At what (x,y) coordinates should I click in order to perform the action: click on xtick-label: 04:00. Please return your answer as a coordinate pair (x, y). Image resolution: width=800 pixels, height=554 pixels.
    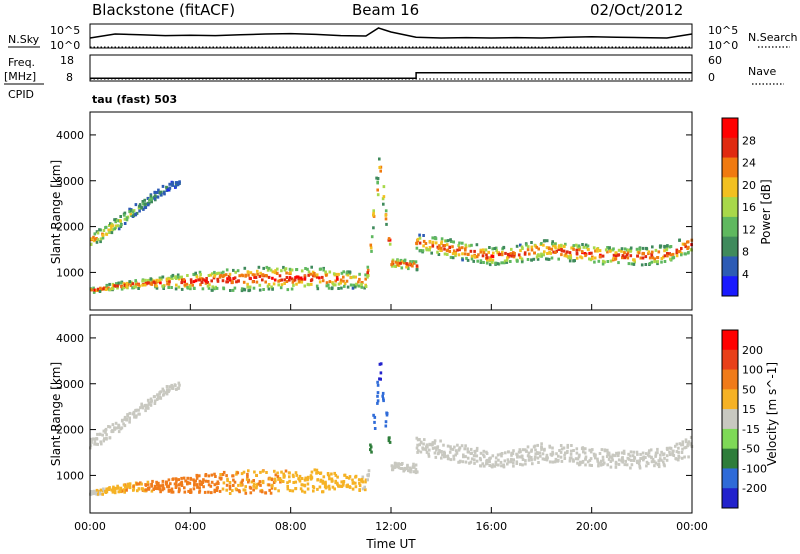
    Looking at the image, I should click on (190, 526).